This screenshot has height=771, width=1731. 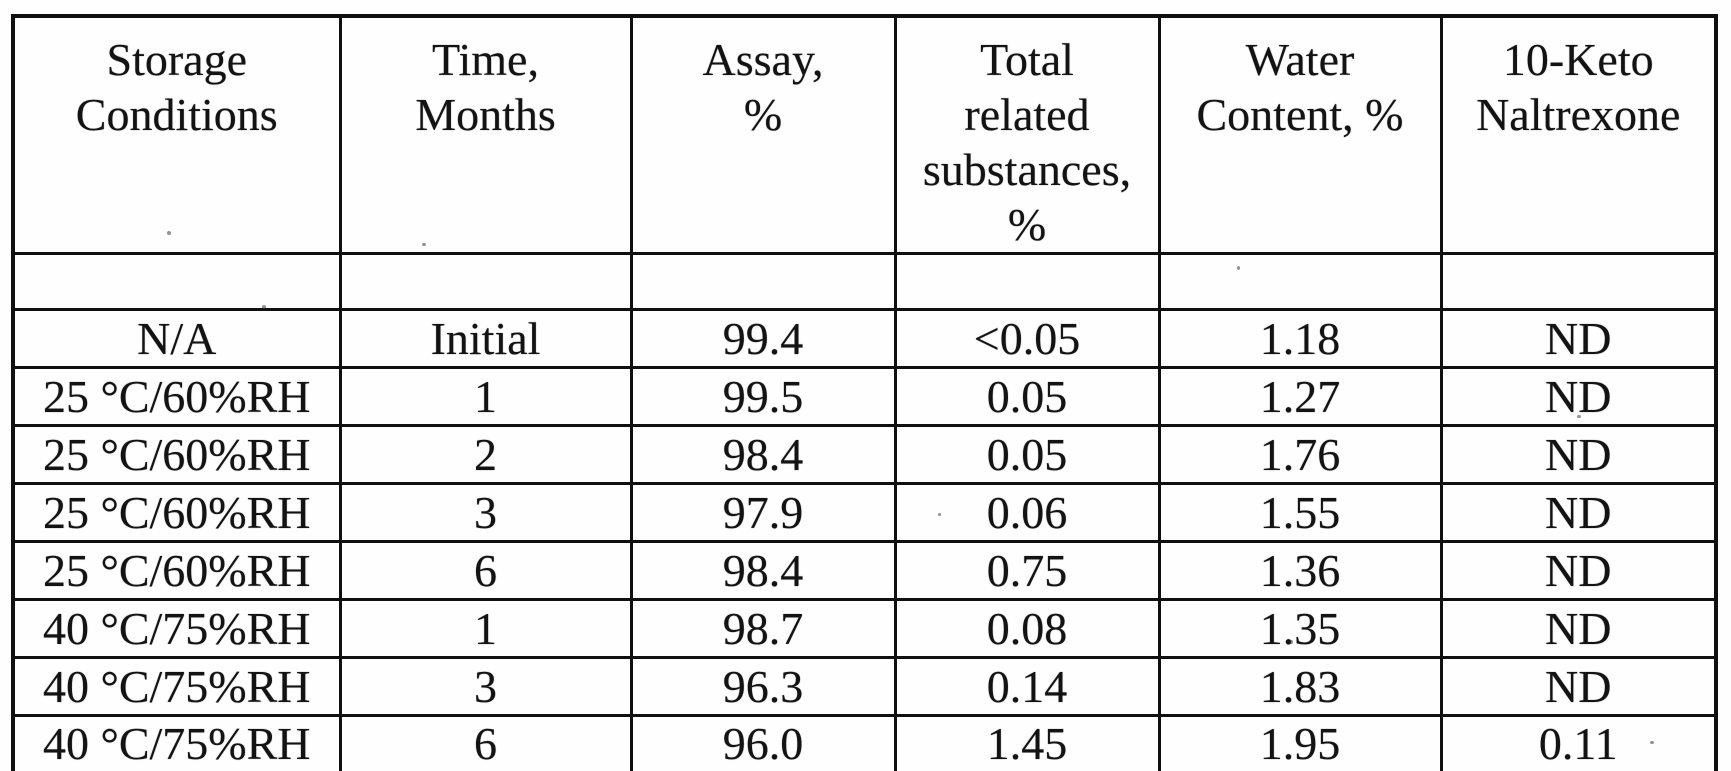 What do you see at coordinates (1027, 570) in the screenshot?
I see `table-cell-r4-total-related-substances-pct: 0.75` at bounding box center [1027, 570].